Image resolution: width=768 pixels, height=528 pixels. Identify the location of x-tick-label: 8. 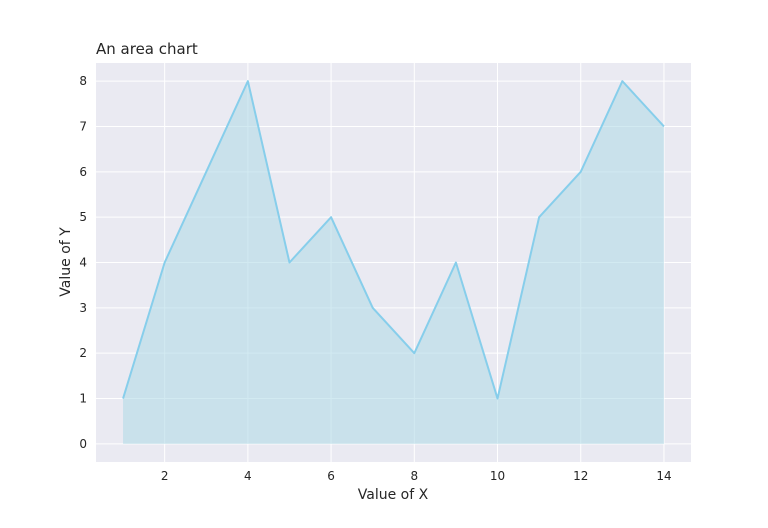
(414, 476).